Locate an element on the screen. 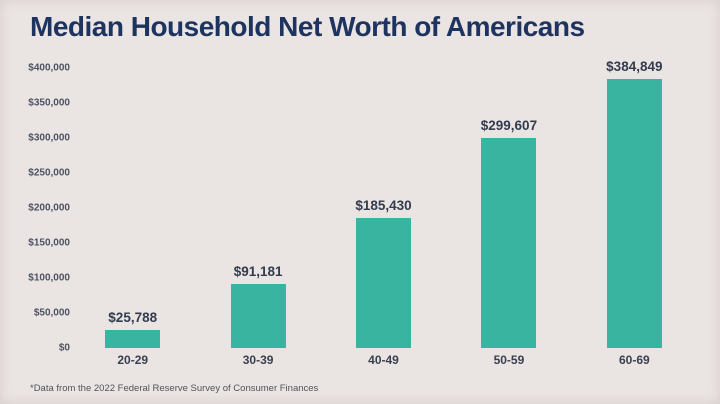 The image size is (720, 404). x-axis-label: 20-29 is located at coordinates (133, 360).